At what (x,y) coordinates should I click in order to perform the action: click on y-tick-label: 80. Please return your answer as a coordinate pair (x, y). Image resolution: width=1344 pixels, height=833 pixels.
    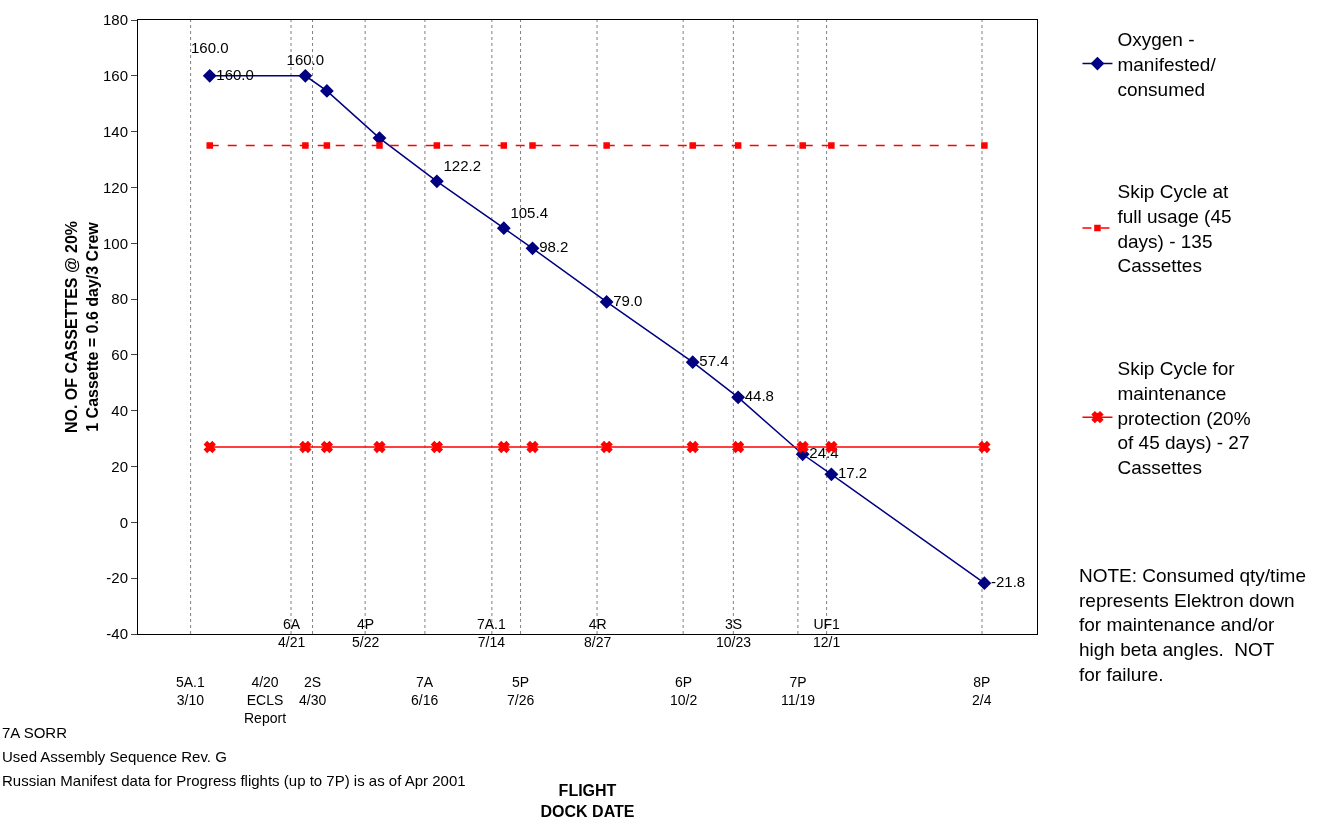
    Looking at the image, I should click on (119, 299).